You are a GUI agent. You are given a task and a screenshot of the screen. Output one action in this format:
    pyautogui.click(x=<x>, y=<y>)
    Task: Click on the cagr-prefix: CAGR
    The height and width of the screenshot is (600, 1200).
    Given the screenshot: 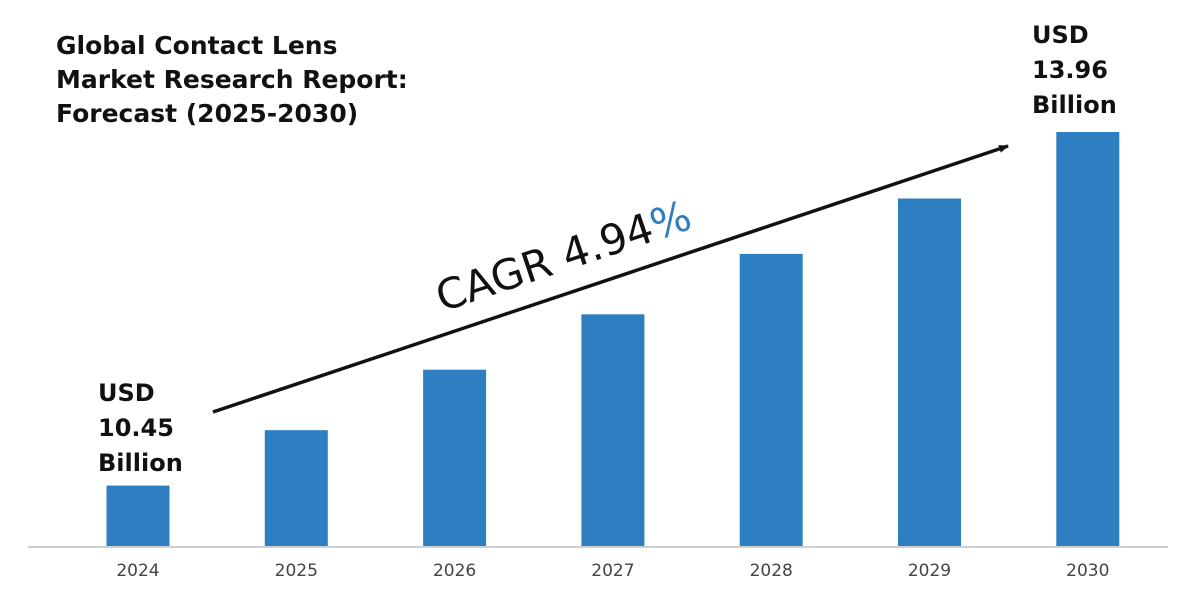 What is the action you would take?
    pyautogui.click(x=500, y=277)
    